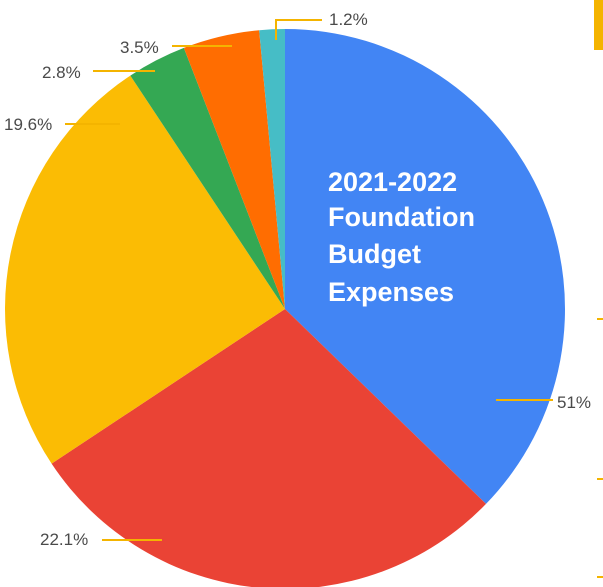 The height and width of the screenshot is (587, 603). What do you see at coordinates (348, 19) in the screenshot?
I see `slice-label-6: 1.2%` at bounding box center [348, 19].